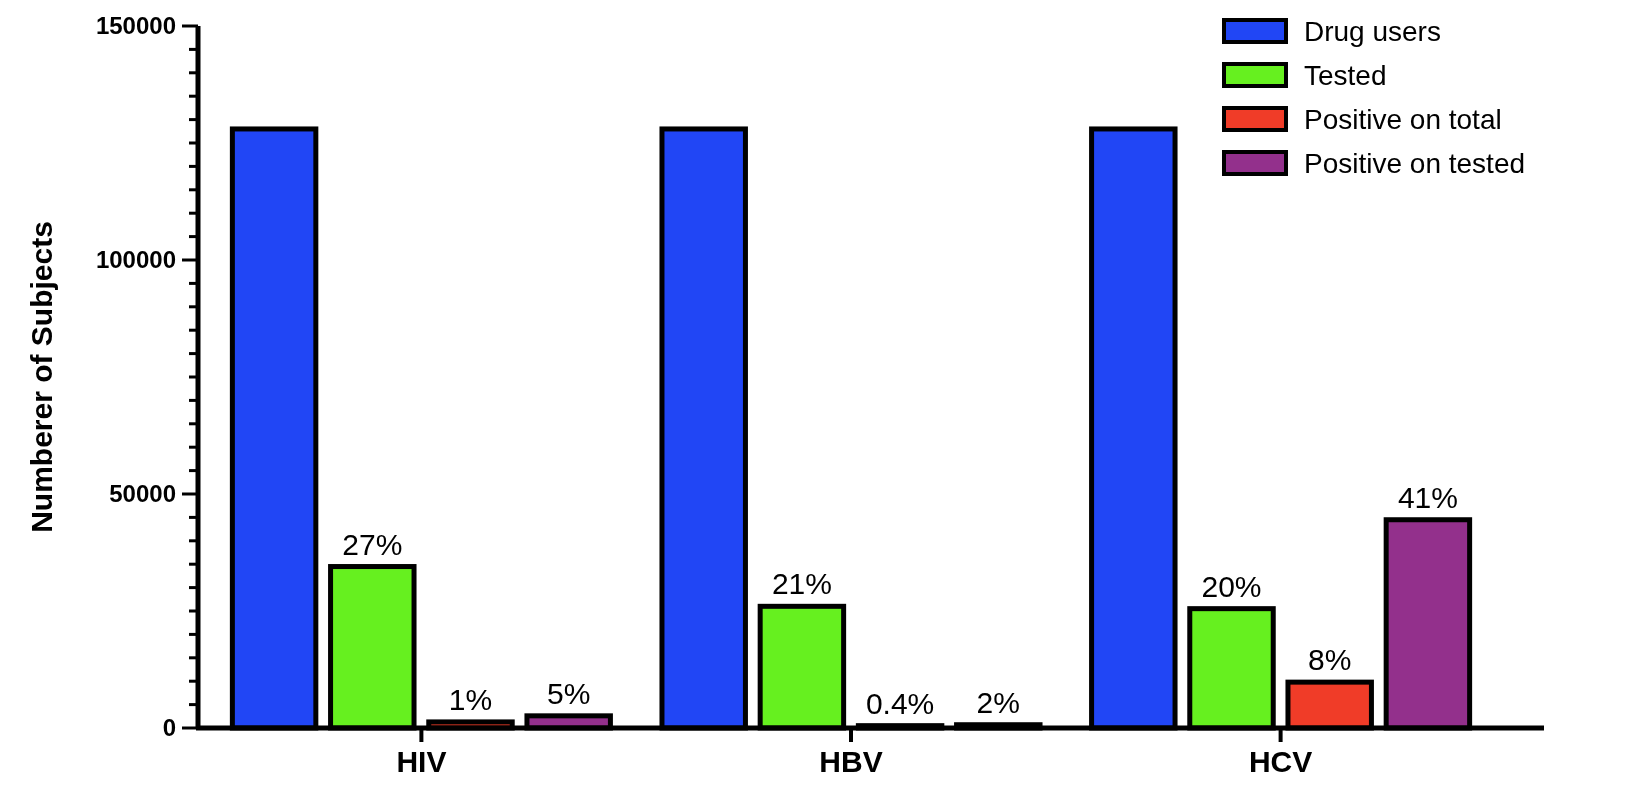 The width and height of the screenshot is (1634, 792). I want to click on y-tick-label: 100000, so click(135, 260).